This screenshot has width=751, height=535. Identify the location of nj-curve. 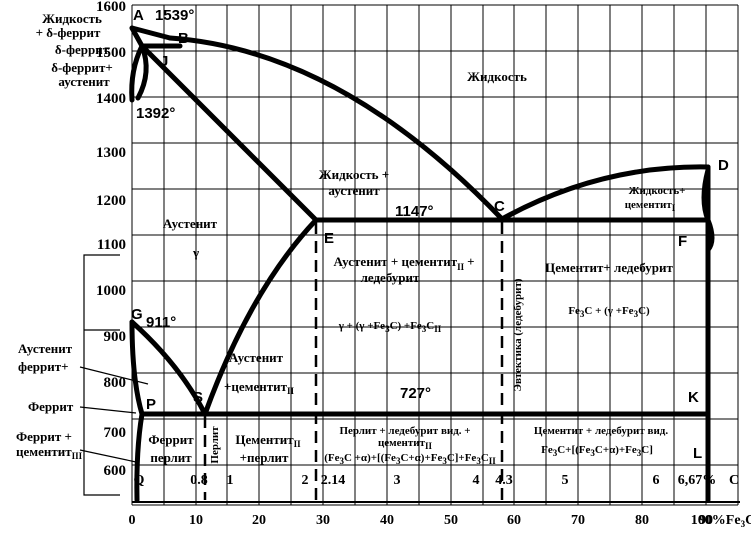
(137, 73).